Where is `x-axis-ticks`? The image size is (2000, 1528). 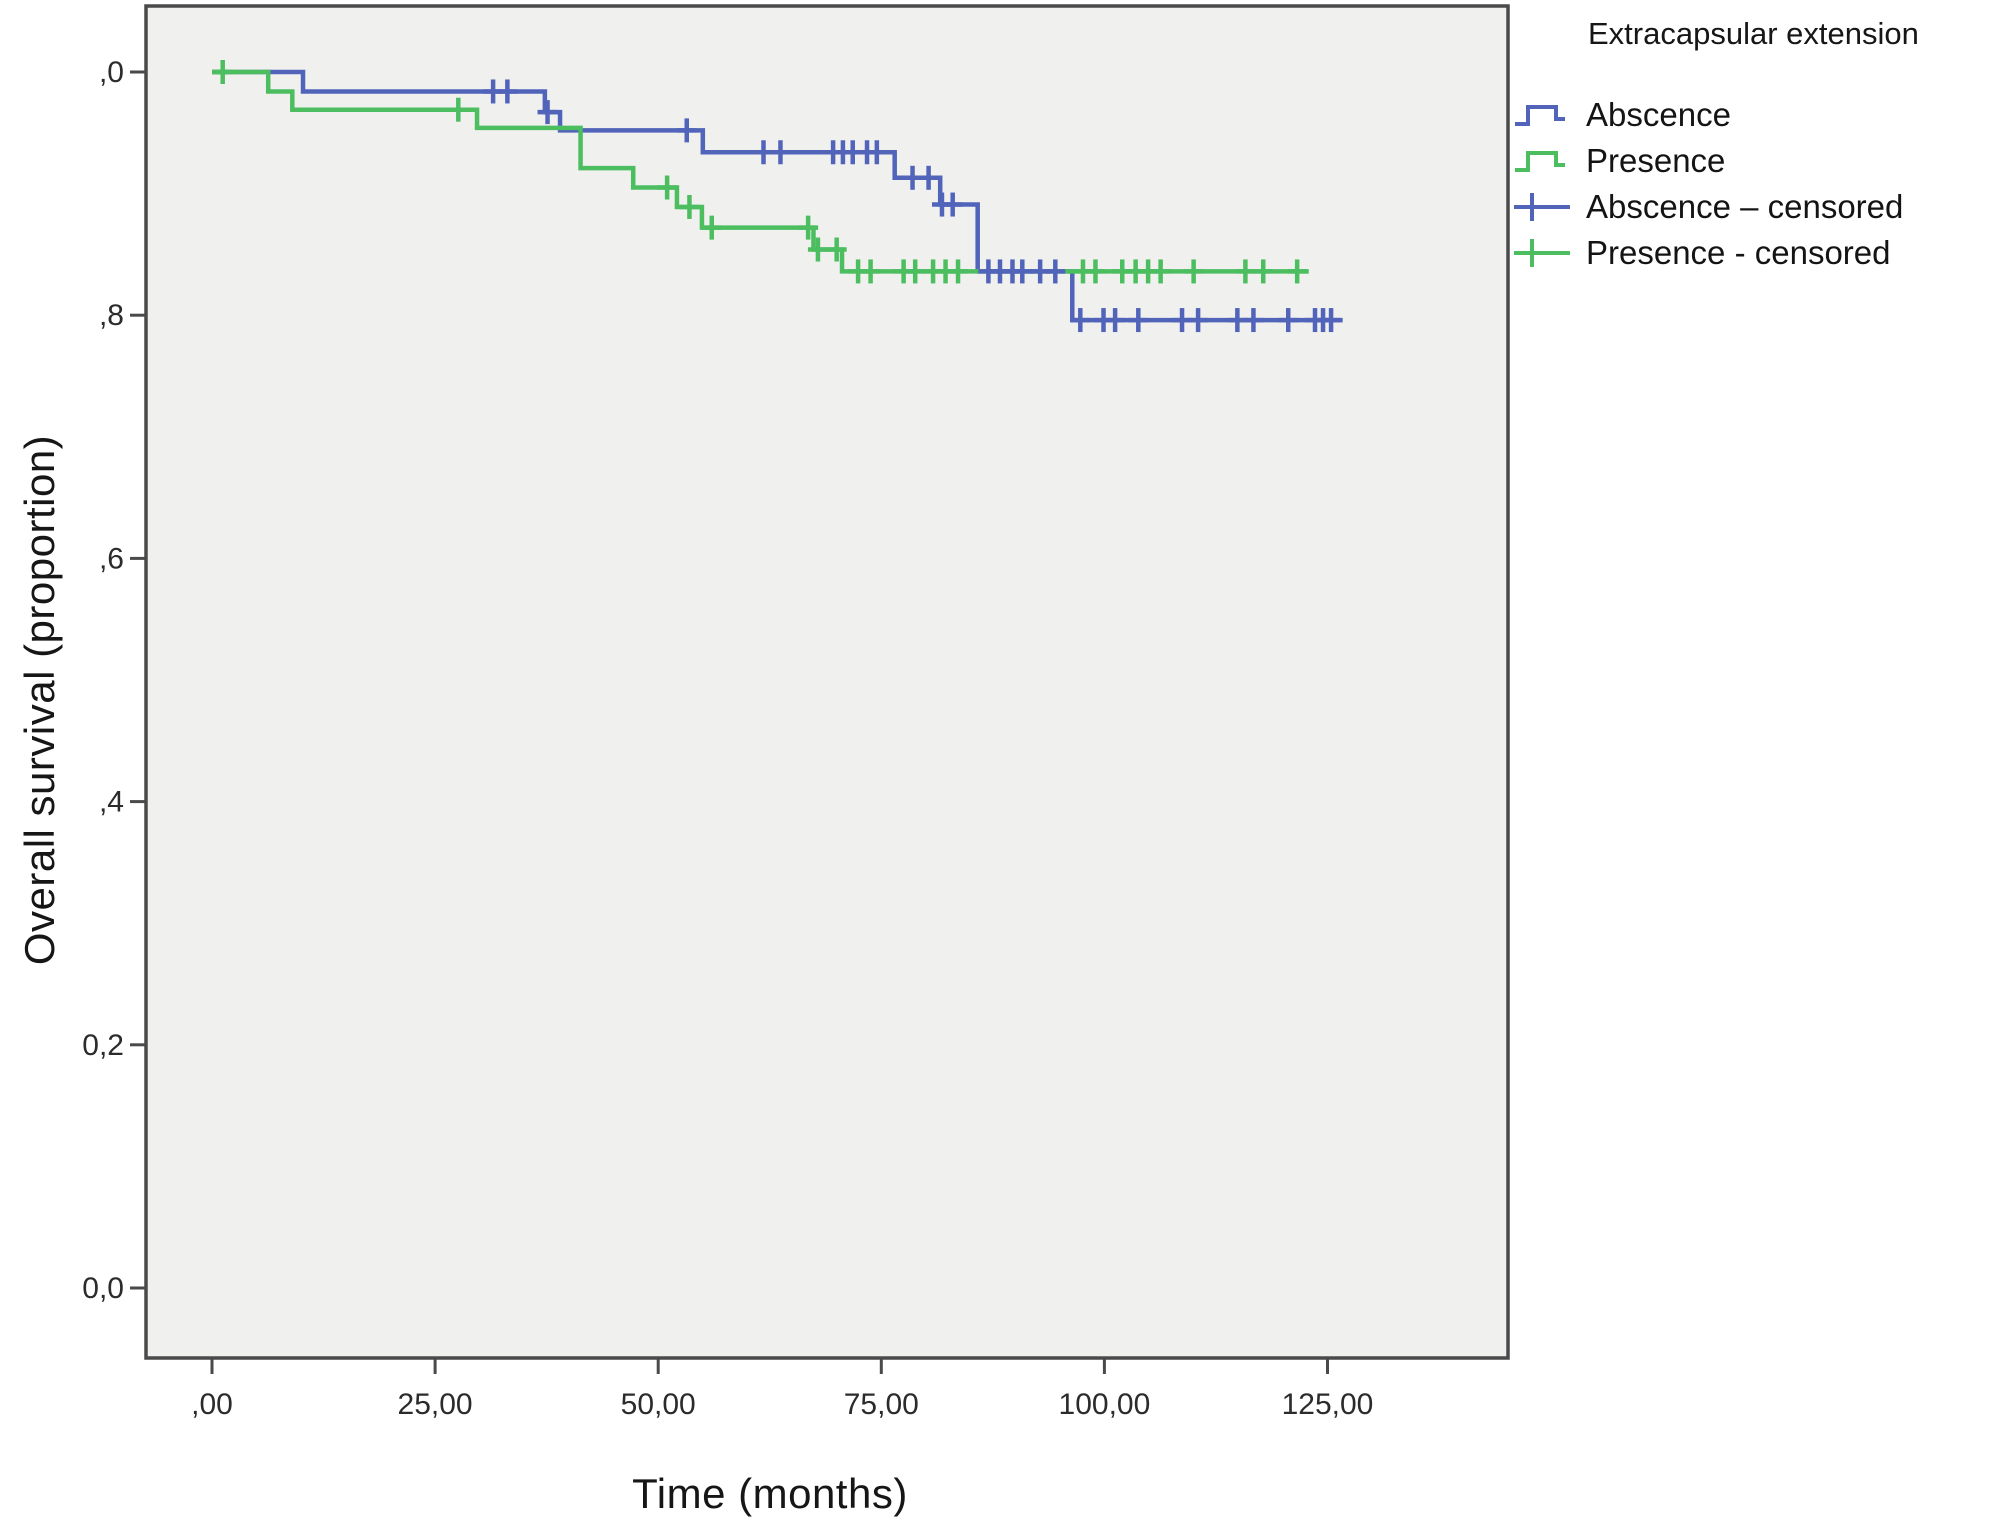
x-axis-ticks is located at coordinates (769, 1366).